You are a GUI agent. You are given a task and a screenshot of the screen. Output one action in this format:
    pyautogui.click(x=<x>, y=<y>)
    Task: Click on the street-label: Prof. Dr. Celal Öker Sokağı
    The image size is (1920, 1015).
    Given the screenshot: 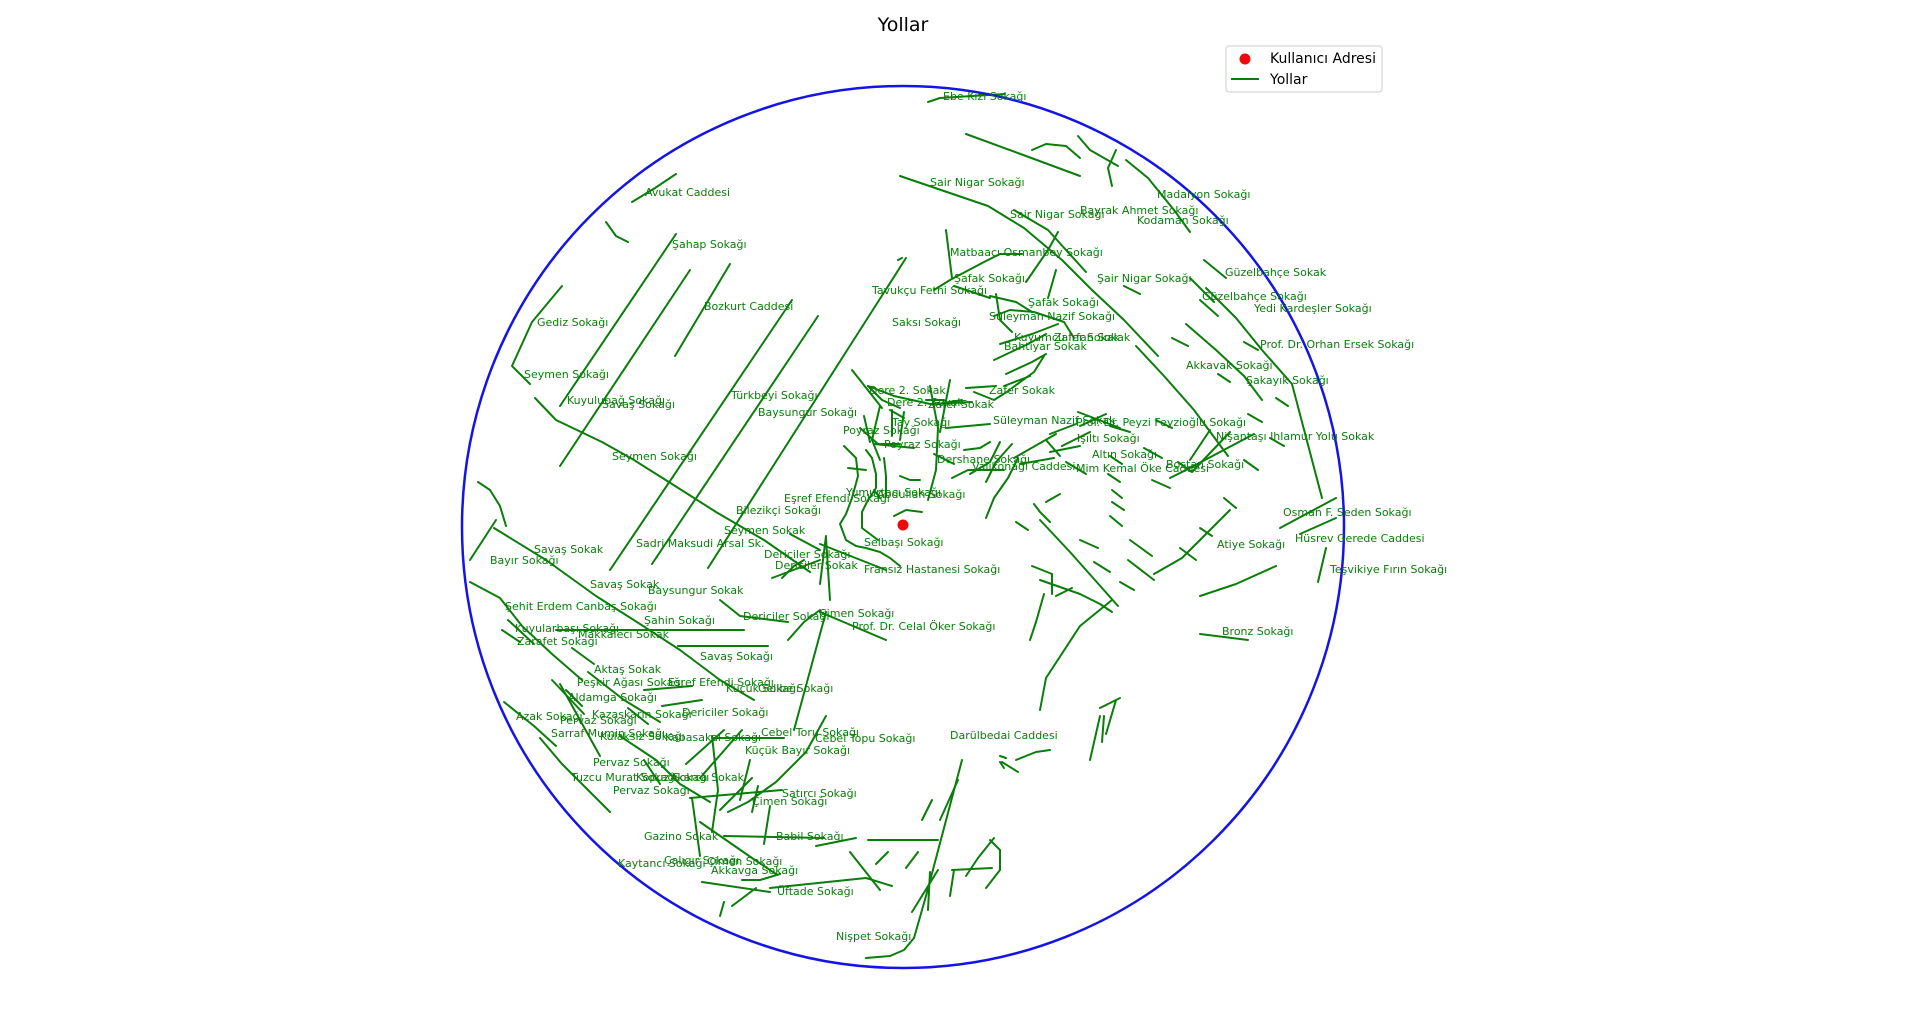 What is the action you would take?
    pyautogui.click(x=923, y=626)
    